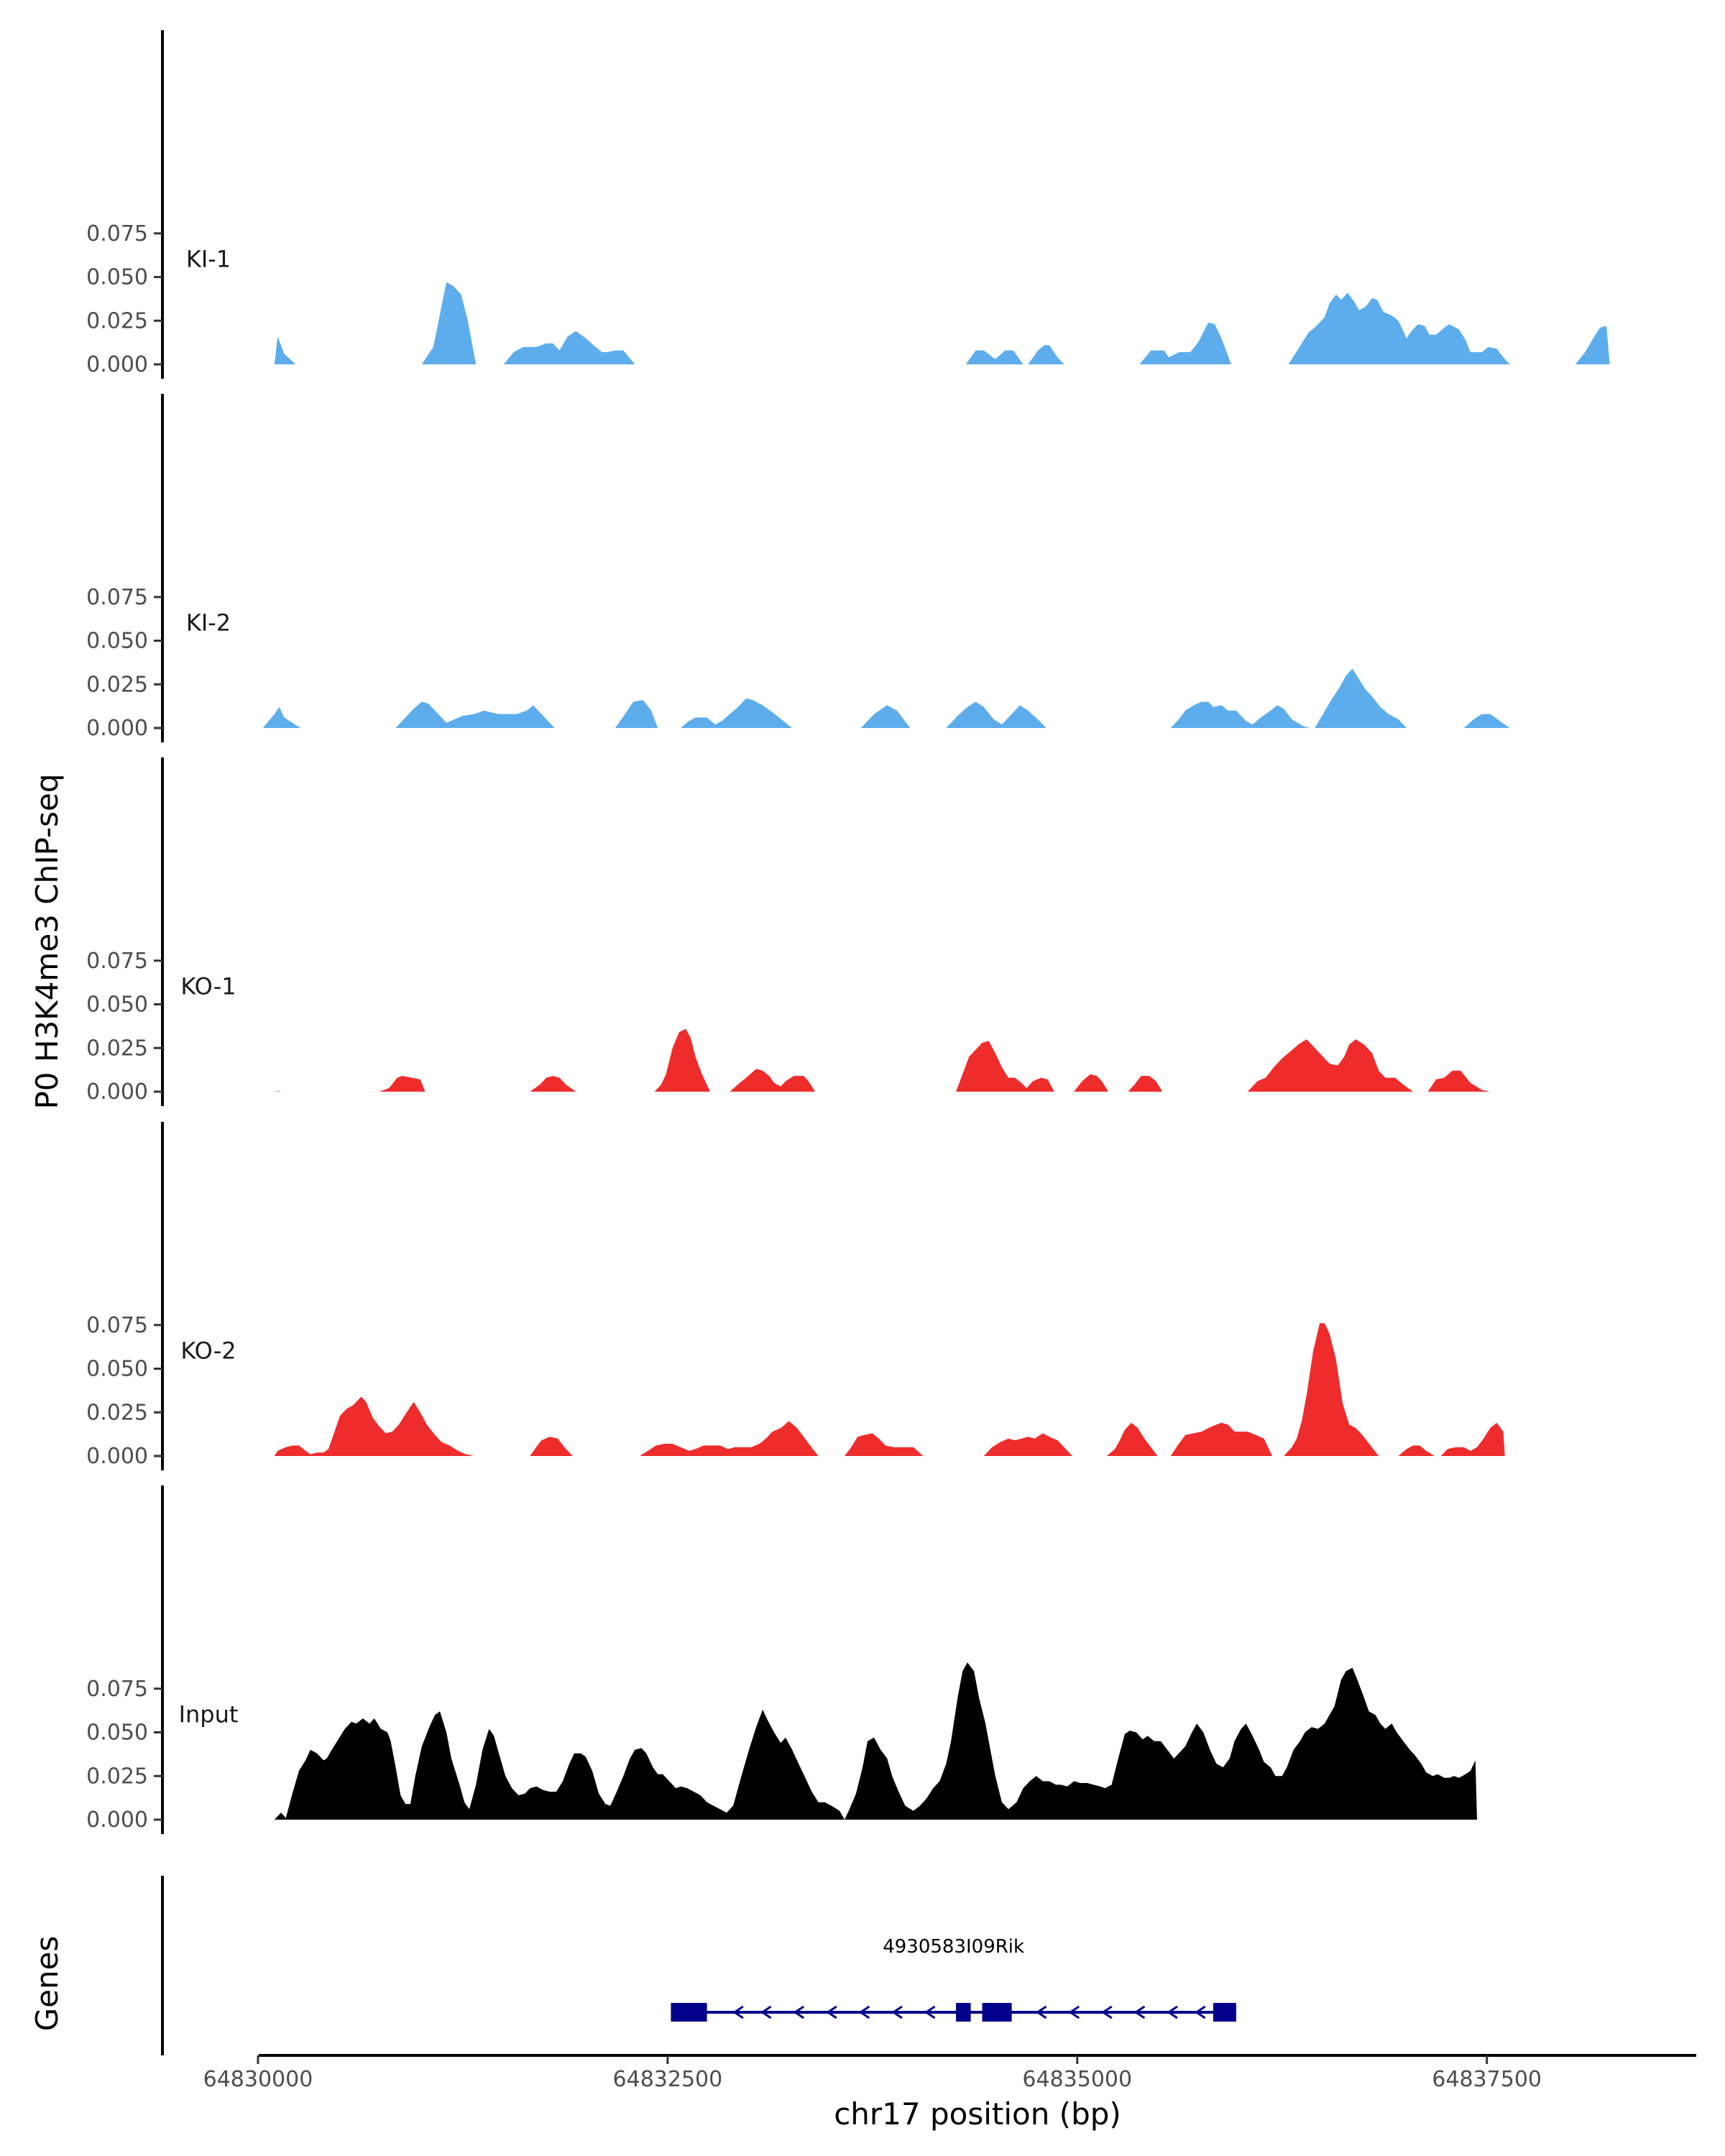 The height and width of the screenshot is (2156, 1725). What do you see at coordinates (977, 2114) in the screenshot?
I see `x-axis-title: chr17 position (bp)` at bounding box center [977, 2114].